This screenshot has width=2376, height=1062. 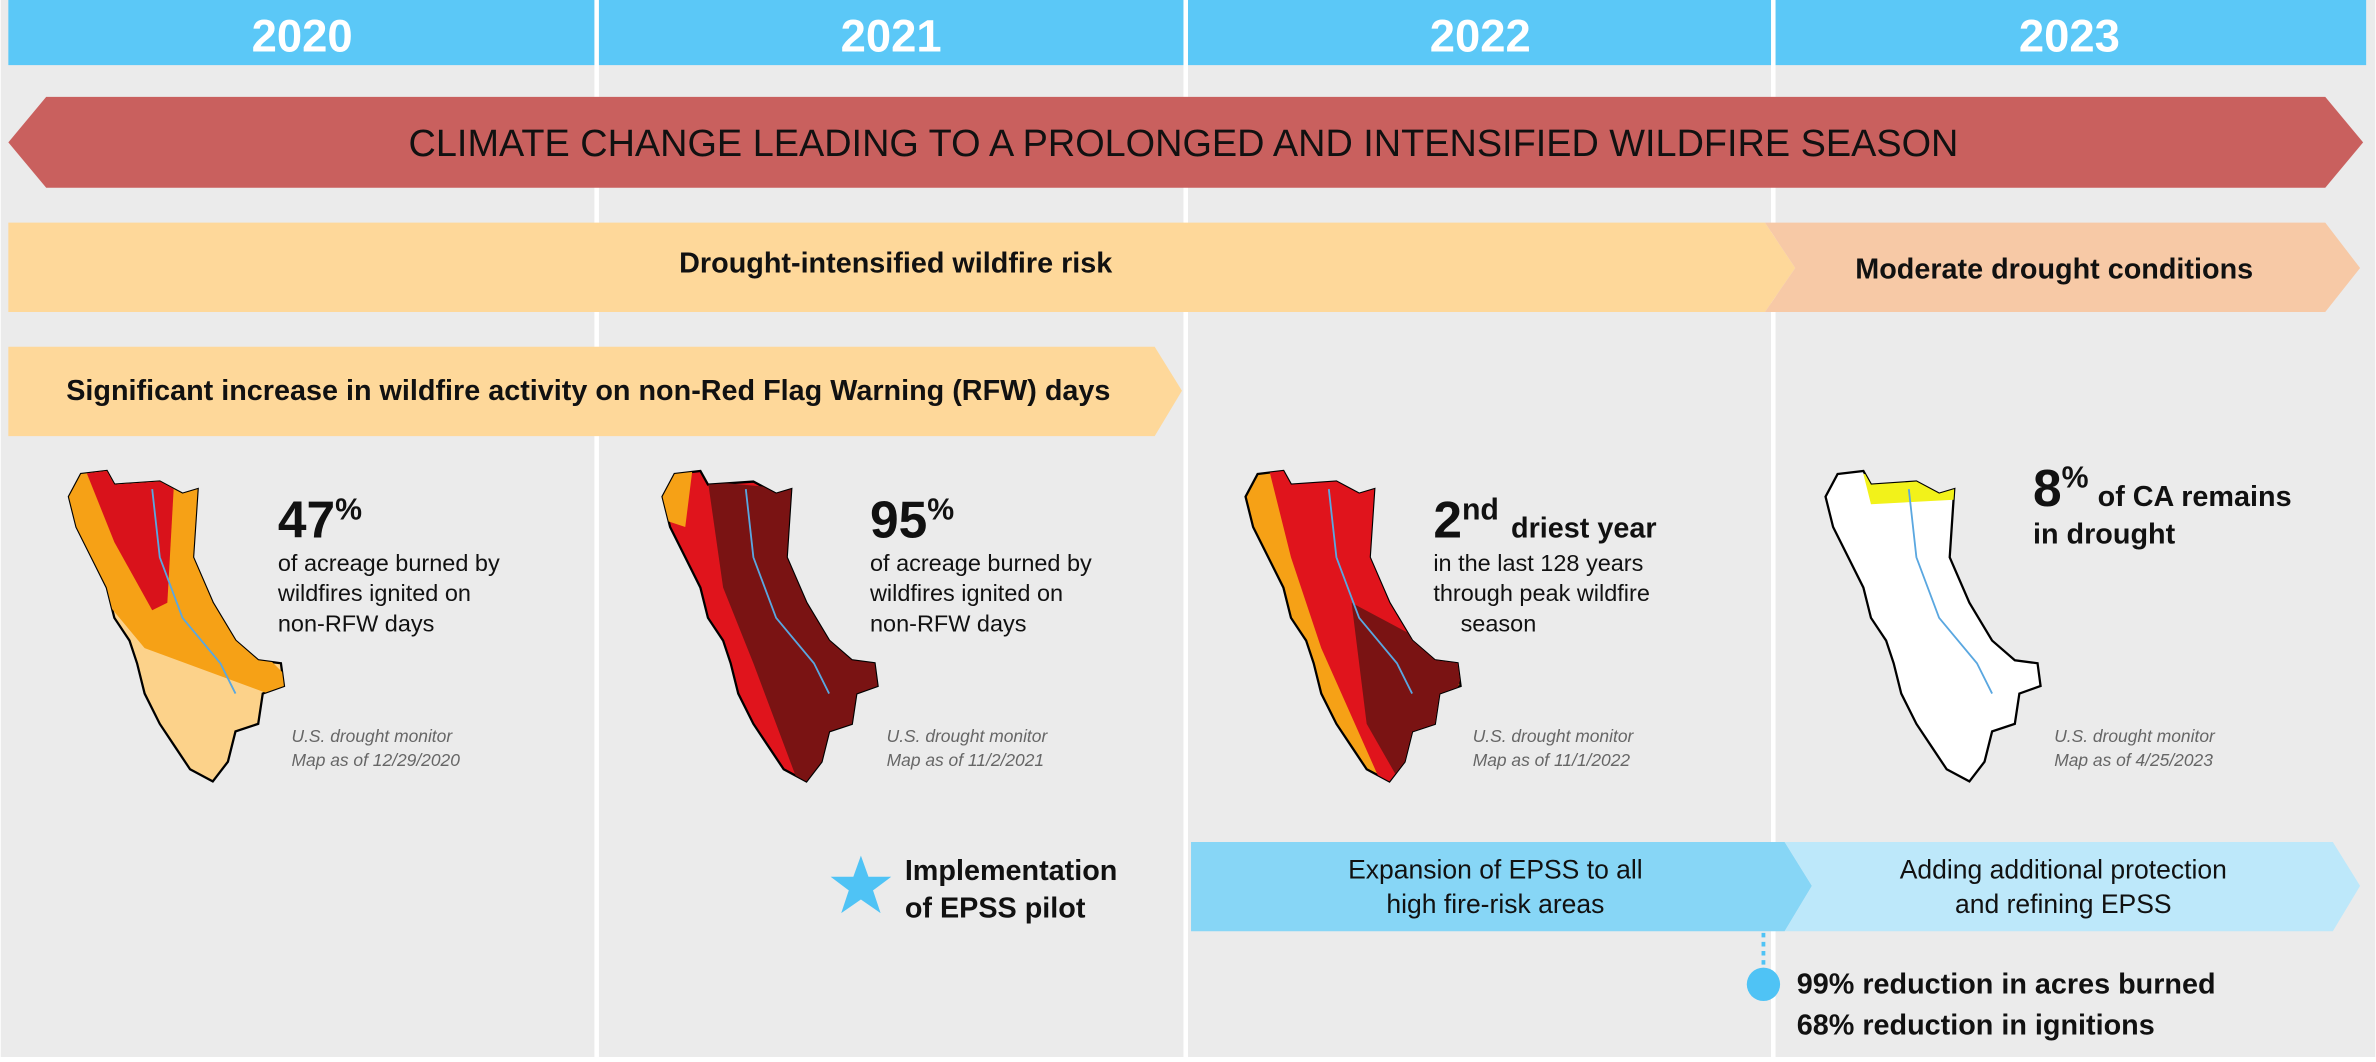 What do you see at coordinates (995, 909) in the screenshot?
I see `pilot-text: of EPSS pilot` at bounding box center [995, 909].